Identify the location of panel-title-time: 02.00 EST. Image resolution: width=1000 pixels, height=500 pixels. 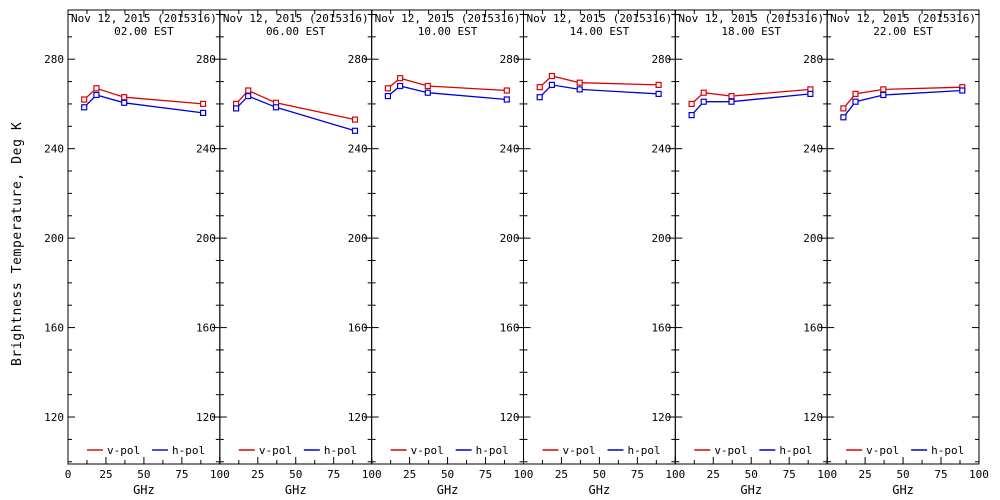
(144, 31).